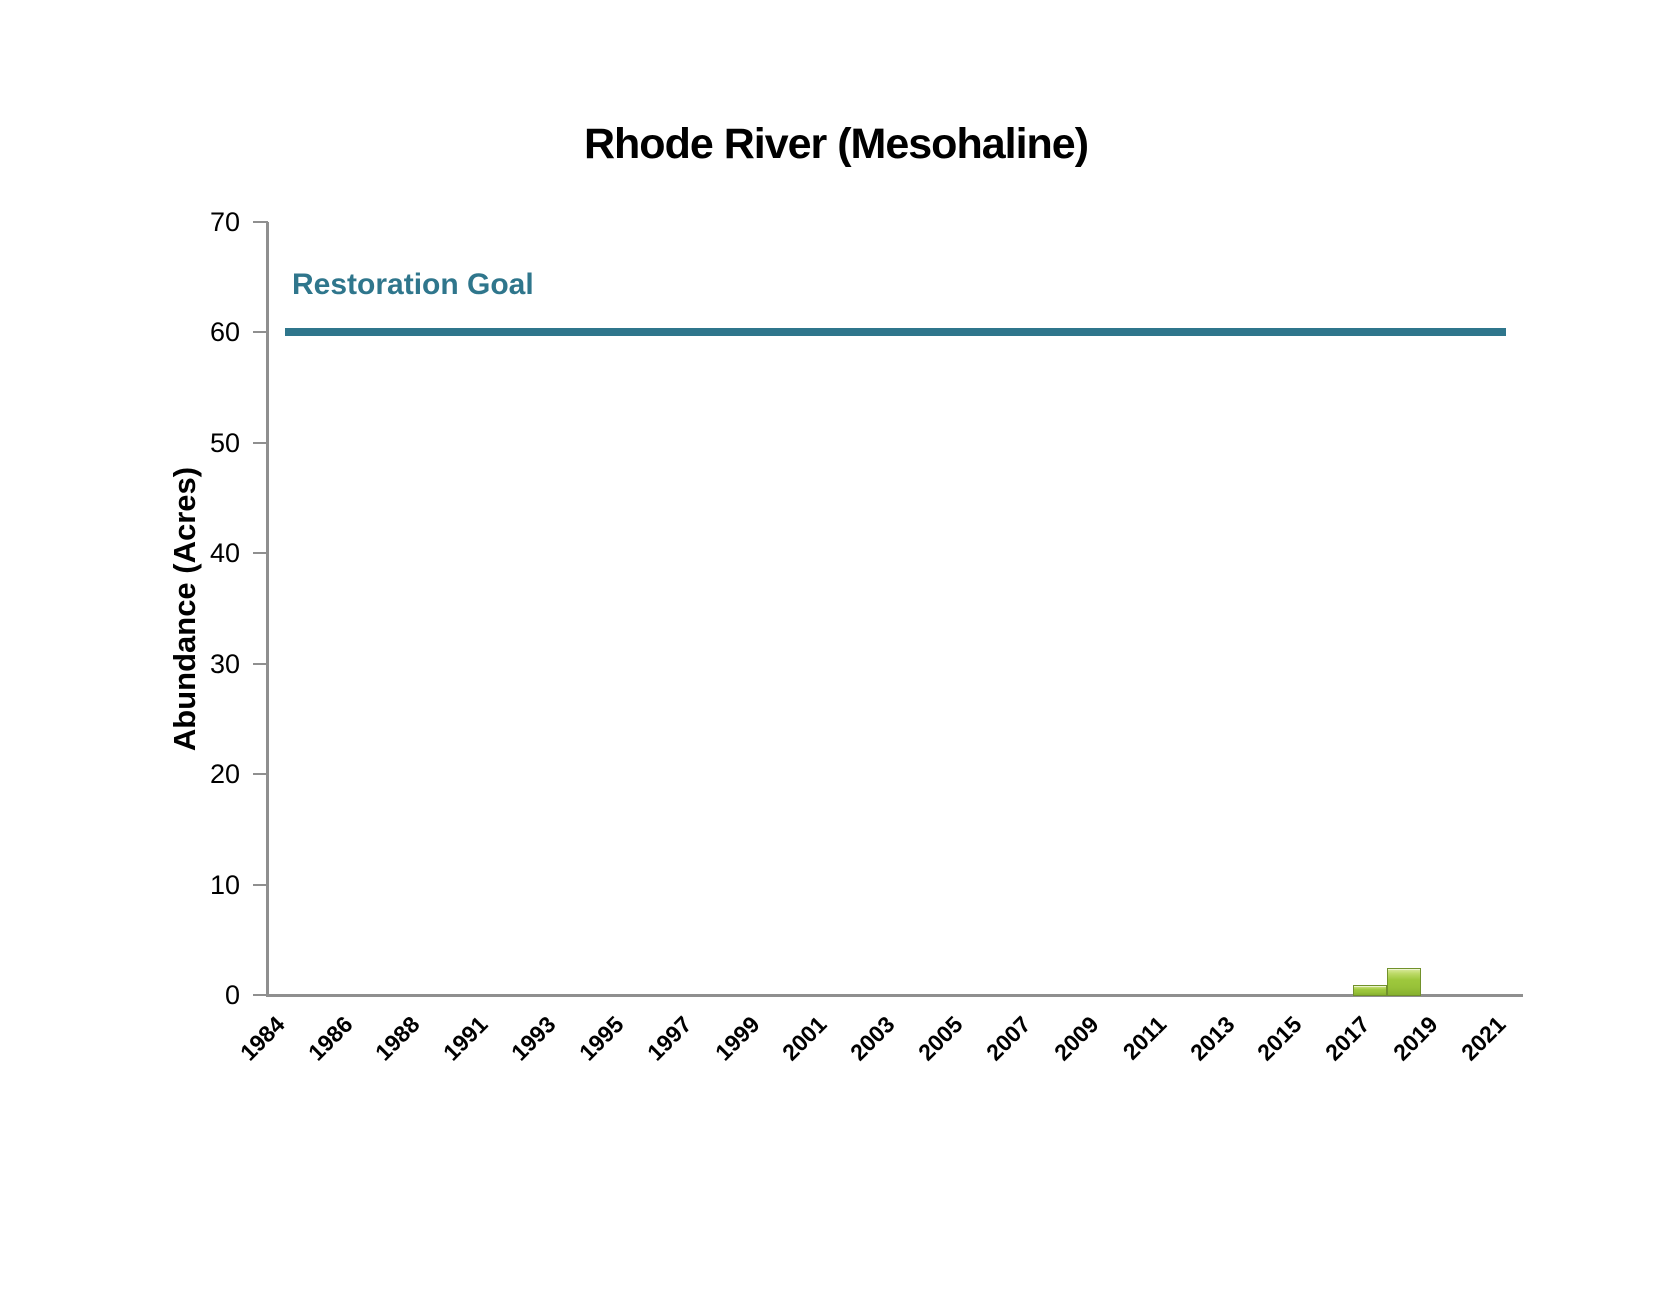 The width and height of the screenshot is (1672, 1292). What do you see at coordinates (267, 609) in the screenshot?
I see `y-axis-line` at bounding box center [267, 609].